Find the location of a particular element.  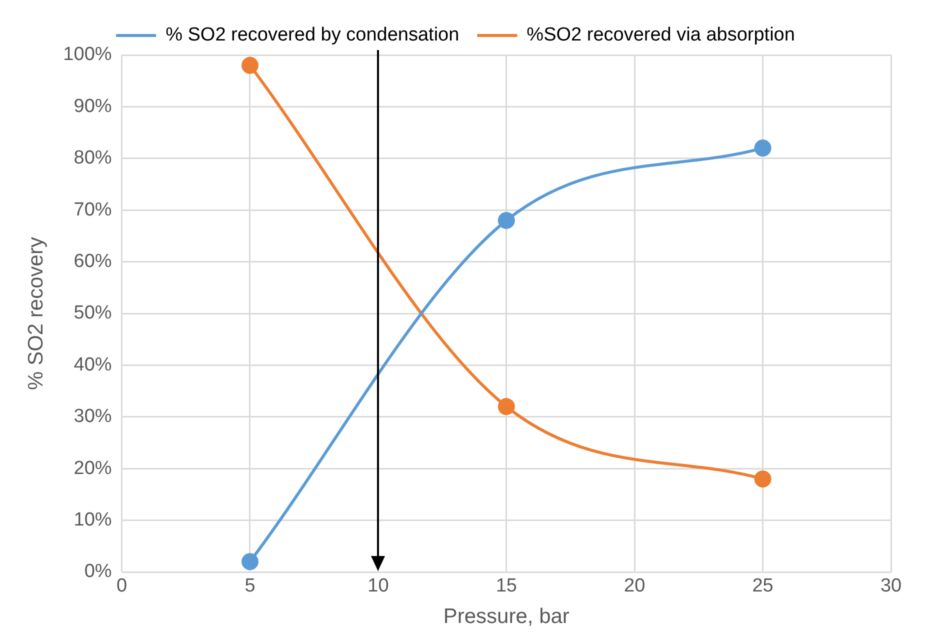

y-tick-label: 80% is located at coordinates (93, 158).